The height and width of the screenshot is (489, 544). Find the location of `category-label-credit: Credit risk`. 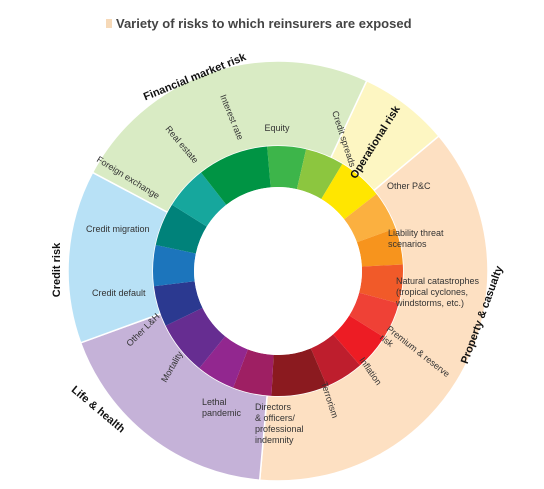

category-label-credit: Credit risk is located at coordinates (57, 269).